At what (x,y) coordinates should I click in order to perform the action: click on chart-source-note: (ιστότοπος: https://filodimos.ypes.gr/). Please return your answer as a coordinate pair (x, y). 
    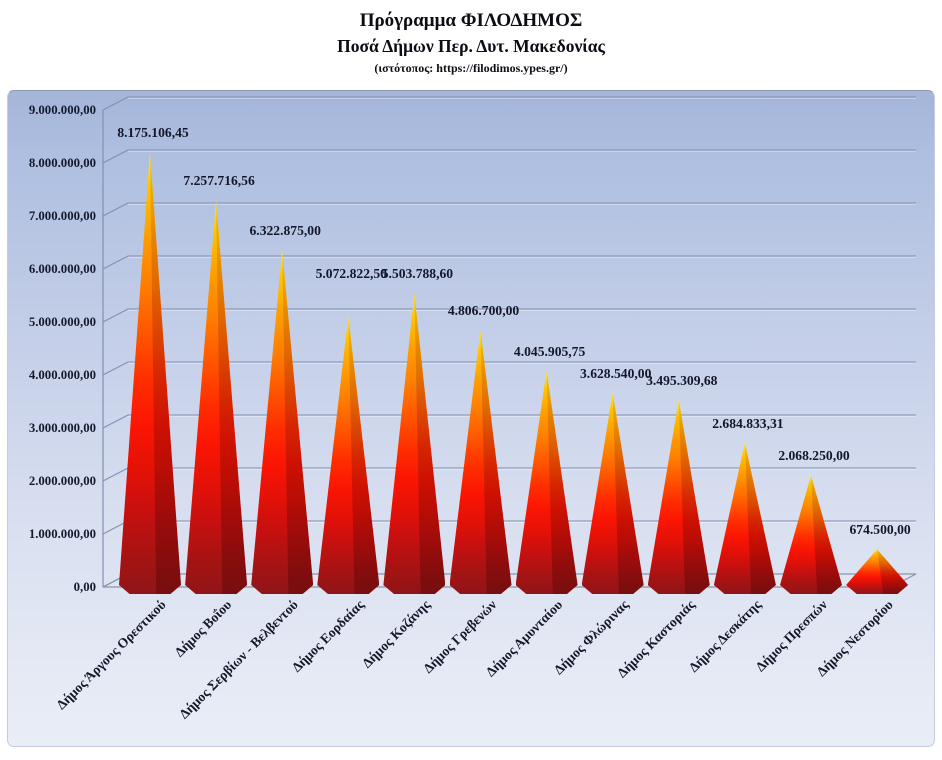
    Looking at the image, I should click on (471, 68).